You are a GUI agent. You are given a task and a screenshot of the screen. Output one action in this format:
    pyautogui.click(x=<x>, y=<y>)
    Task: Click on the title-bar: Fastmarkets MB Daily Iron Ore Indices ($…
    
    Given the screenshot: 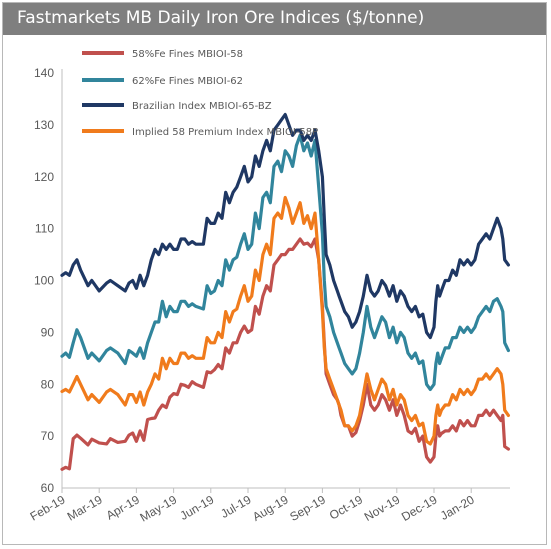 What is the action you would take?
    pyautogui.click(x=274, y=19)
    